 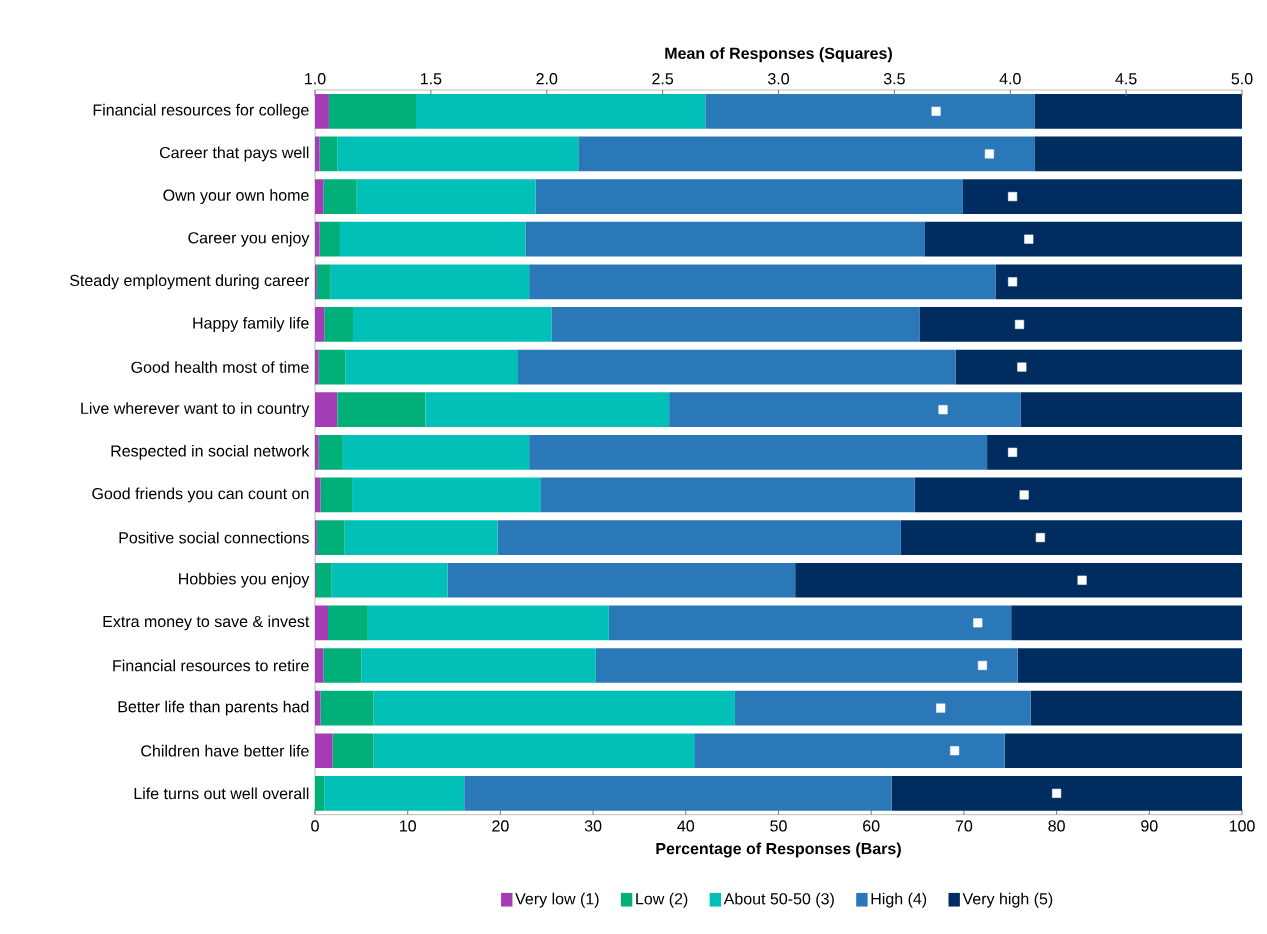 What do you see at coordinates (195, 410) in the screenshot?
I see `y-tick-label: Live wherever want to in country` at bounding box center [195, 410].